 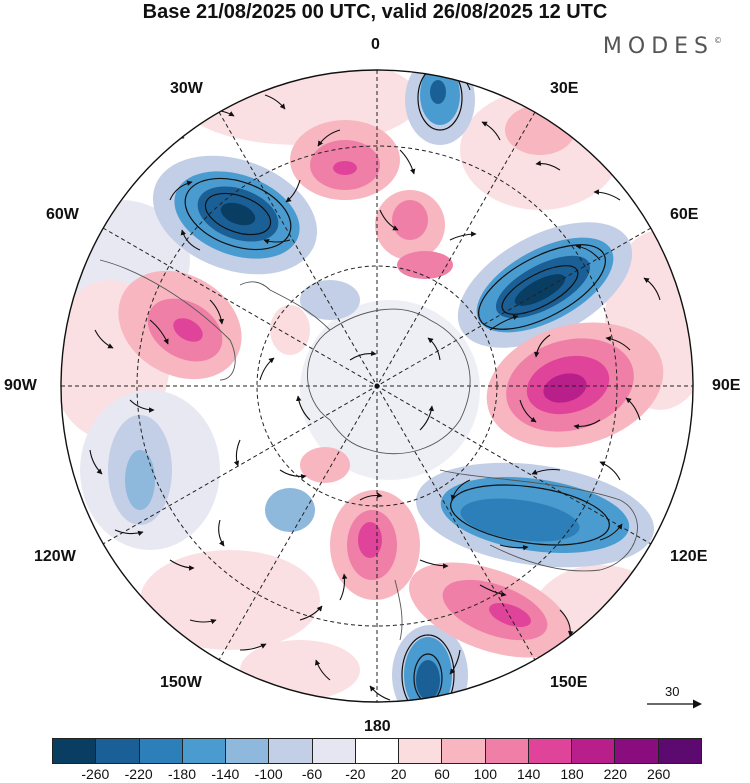 I want to click on label-60w: 60W, so click(x=62, y=214).